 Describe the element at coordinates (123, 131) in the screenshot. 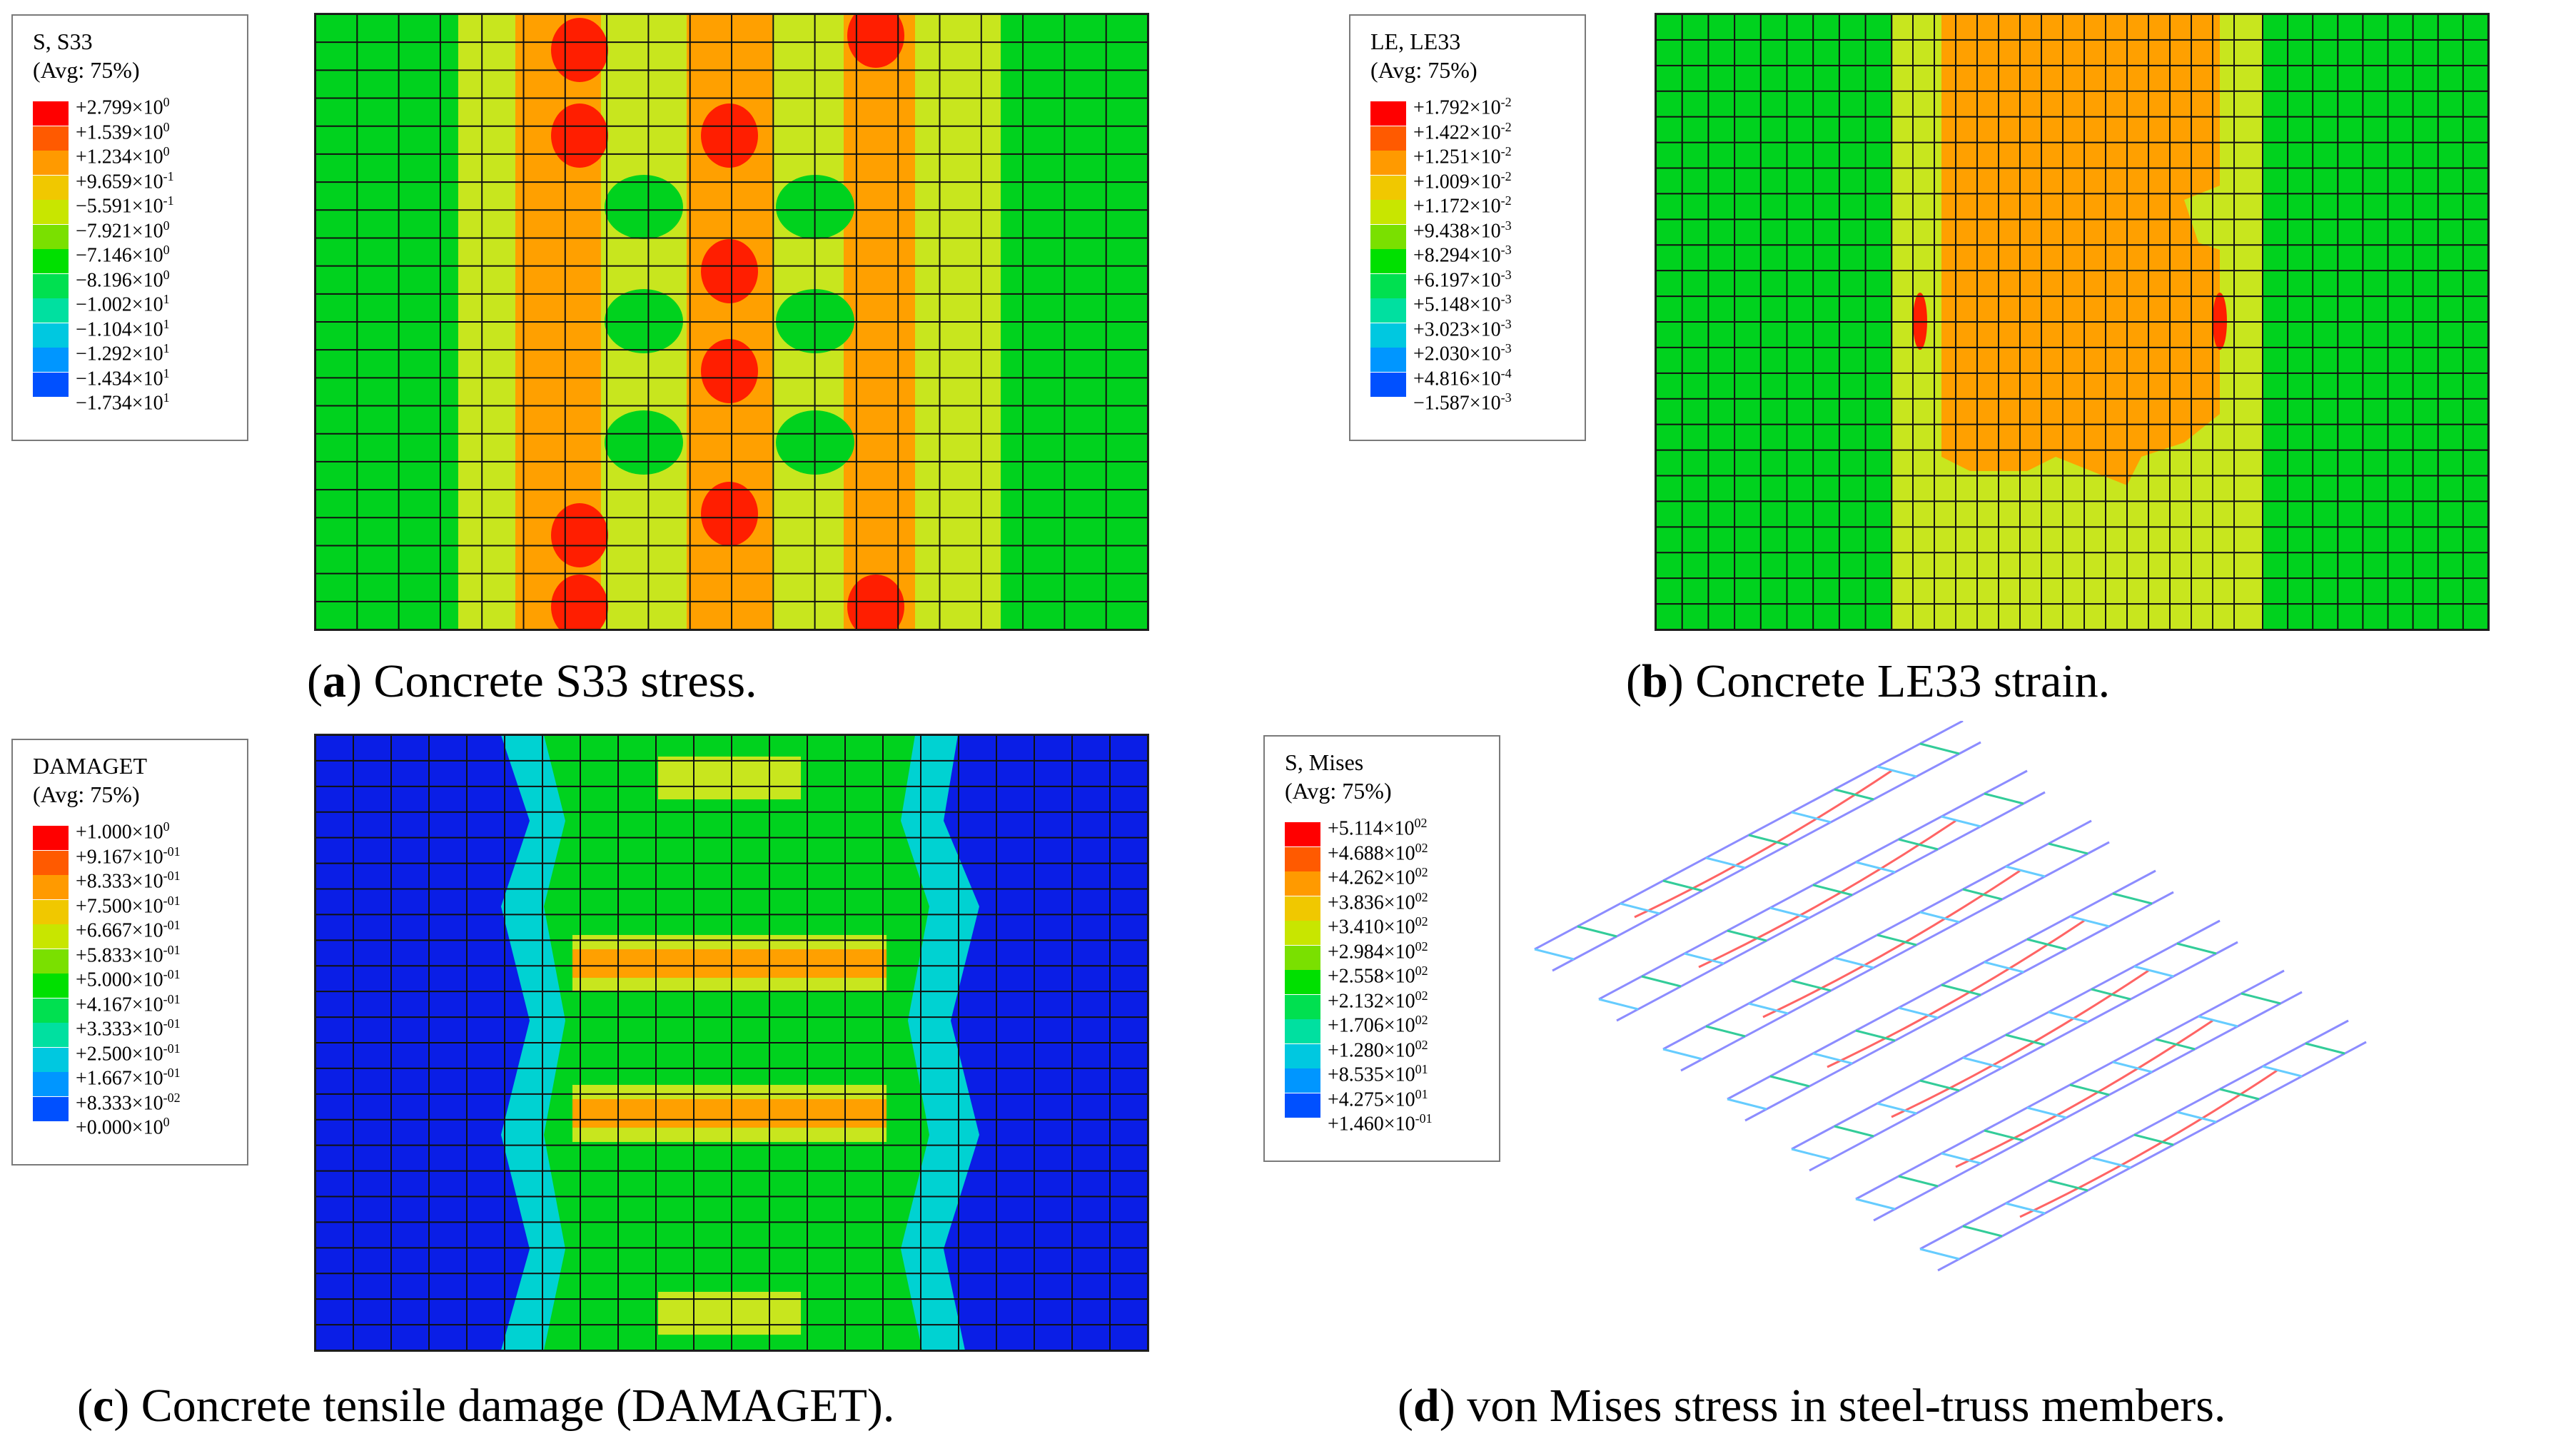

I see `legend-label: +1.539×100` at that location.